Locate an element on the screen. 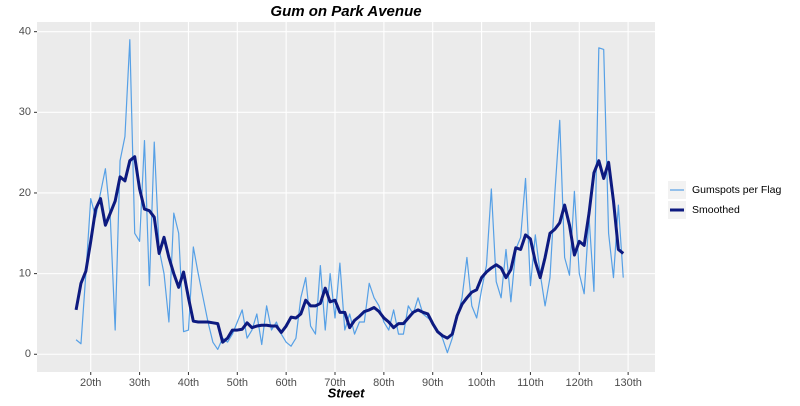  x-tick-label: 20th is located at coordinates (90, 383).